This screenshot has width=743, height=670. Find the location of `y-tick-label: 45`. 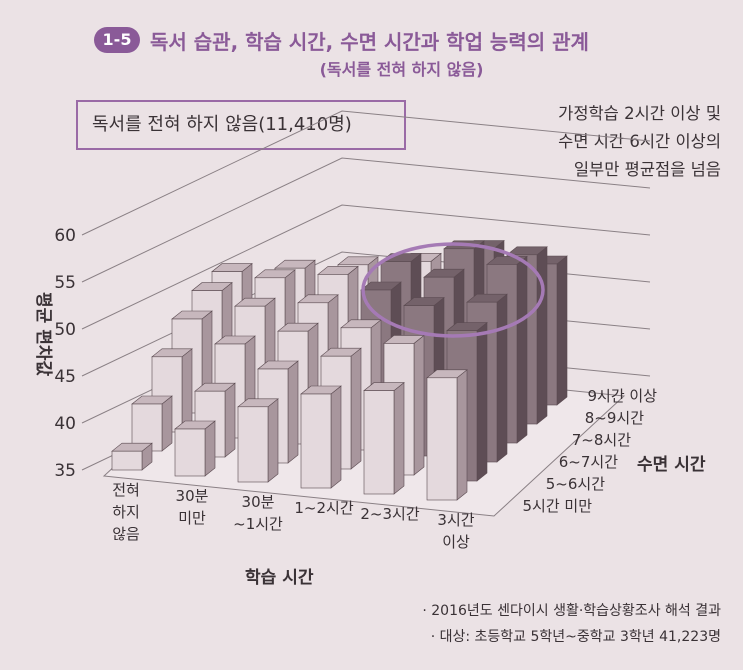

y-tick-label: 45 is located at coordinates (65, 377).